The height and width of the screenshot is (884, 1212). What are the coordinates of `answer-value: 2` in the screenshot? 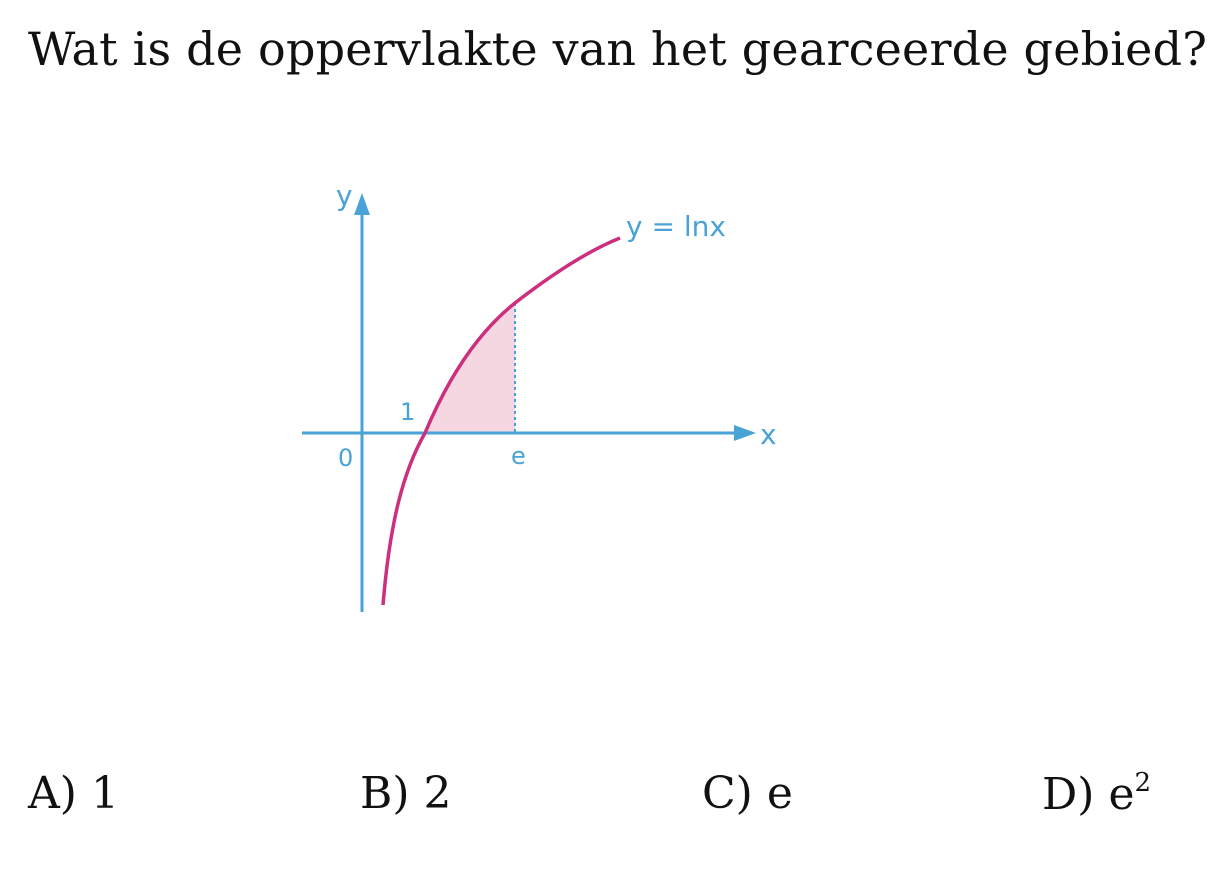 It's located at (437, 793).